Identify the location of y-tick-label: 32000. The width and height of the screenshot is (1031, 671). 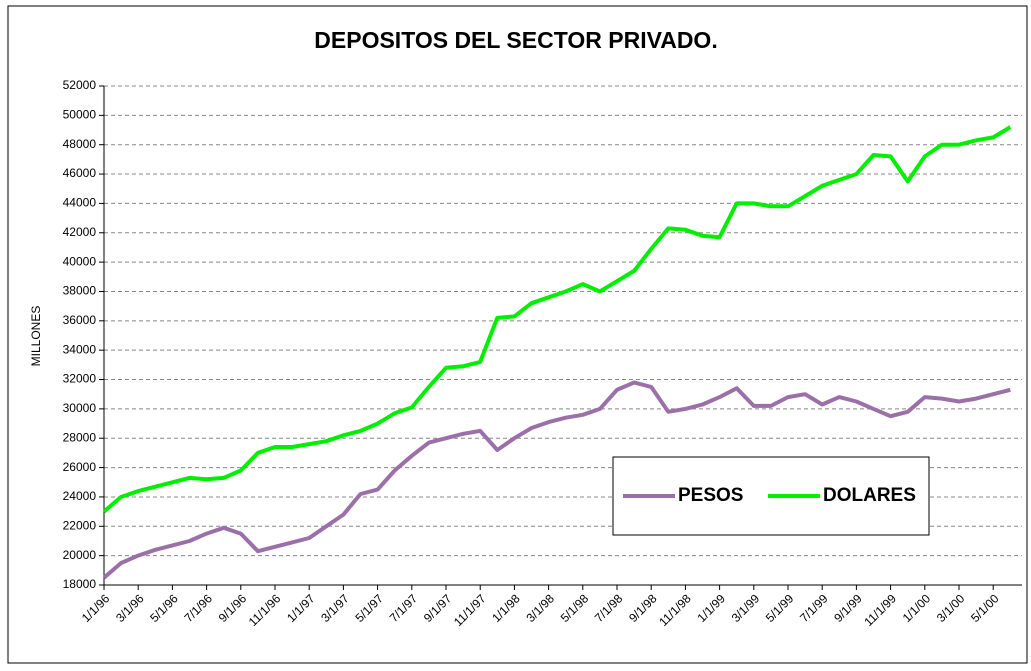
(80, 379).